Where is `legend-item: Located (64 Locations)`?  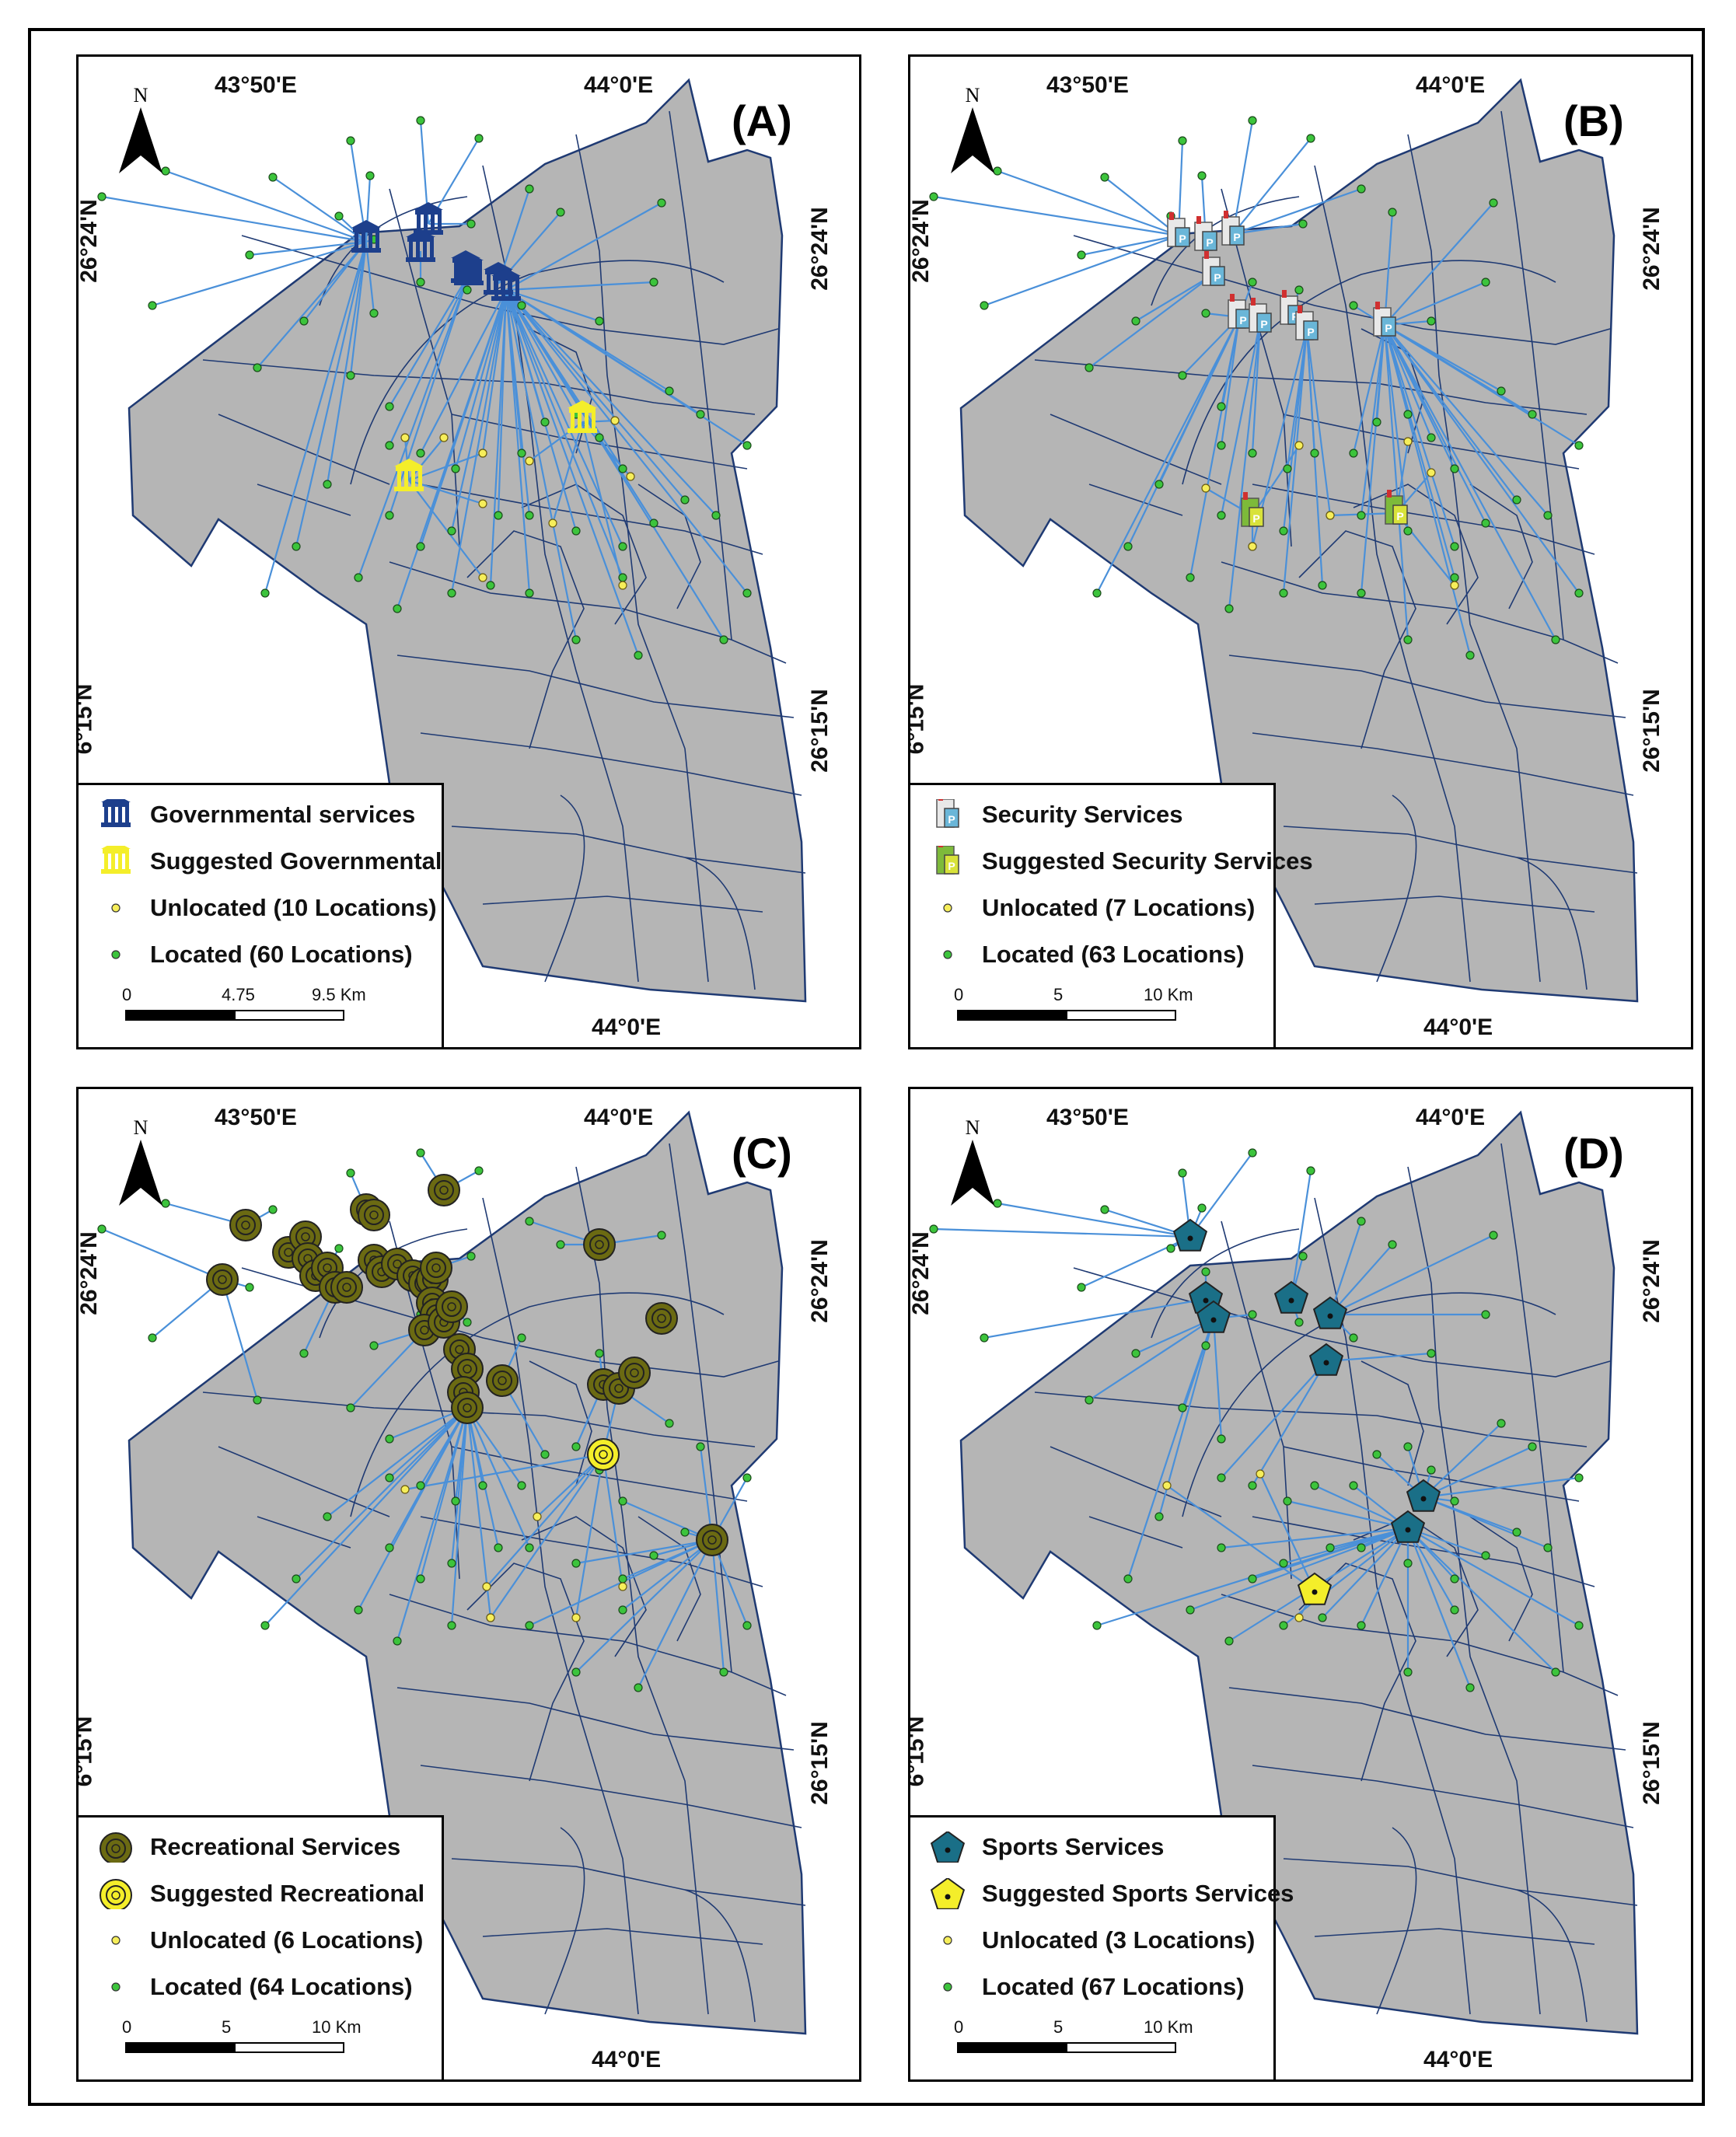
legend-item: Located (64 Locations) is located at coordinates (254, 1987).